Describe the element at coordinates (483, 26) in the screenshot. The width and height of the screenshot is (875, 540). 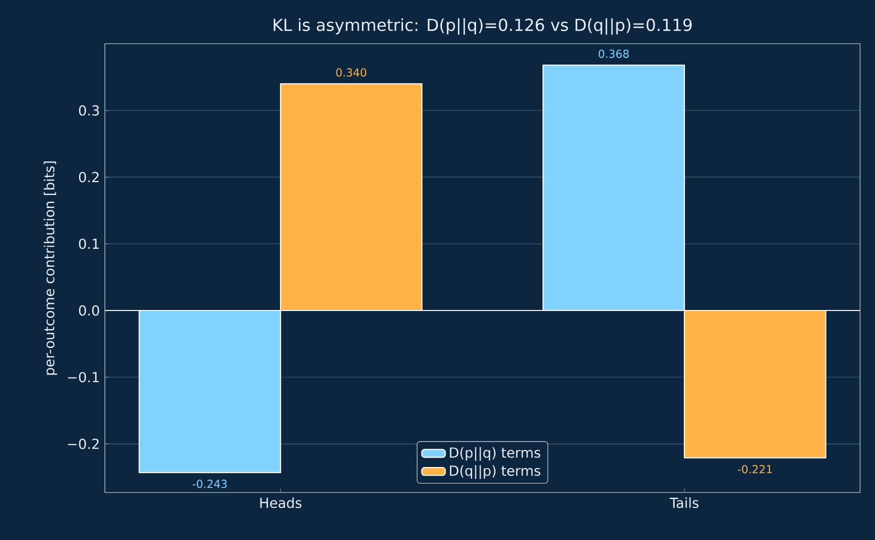
I see `chart-title: KL is asymmetric: D(p||q)=0.126 vs D(q||p)=0.119` at that location.